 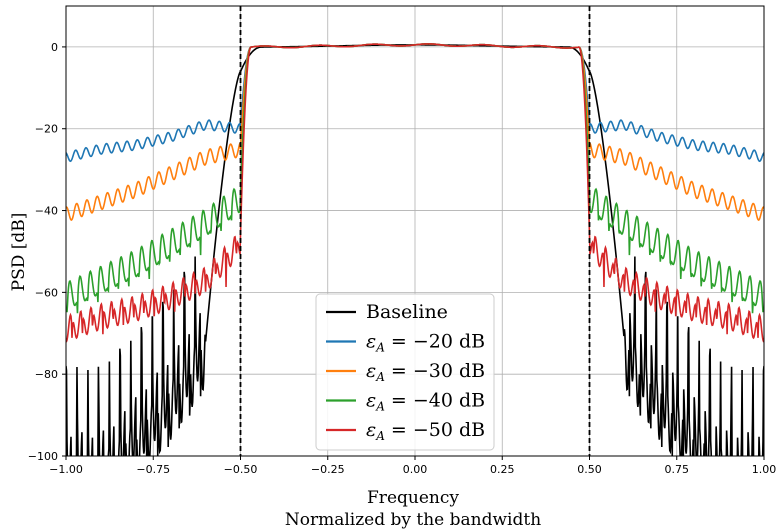 I want to click on y-tick-label: −20, so click(x=46, y=129).